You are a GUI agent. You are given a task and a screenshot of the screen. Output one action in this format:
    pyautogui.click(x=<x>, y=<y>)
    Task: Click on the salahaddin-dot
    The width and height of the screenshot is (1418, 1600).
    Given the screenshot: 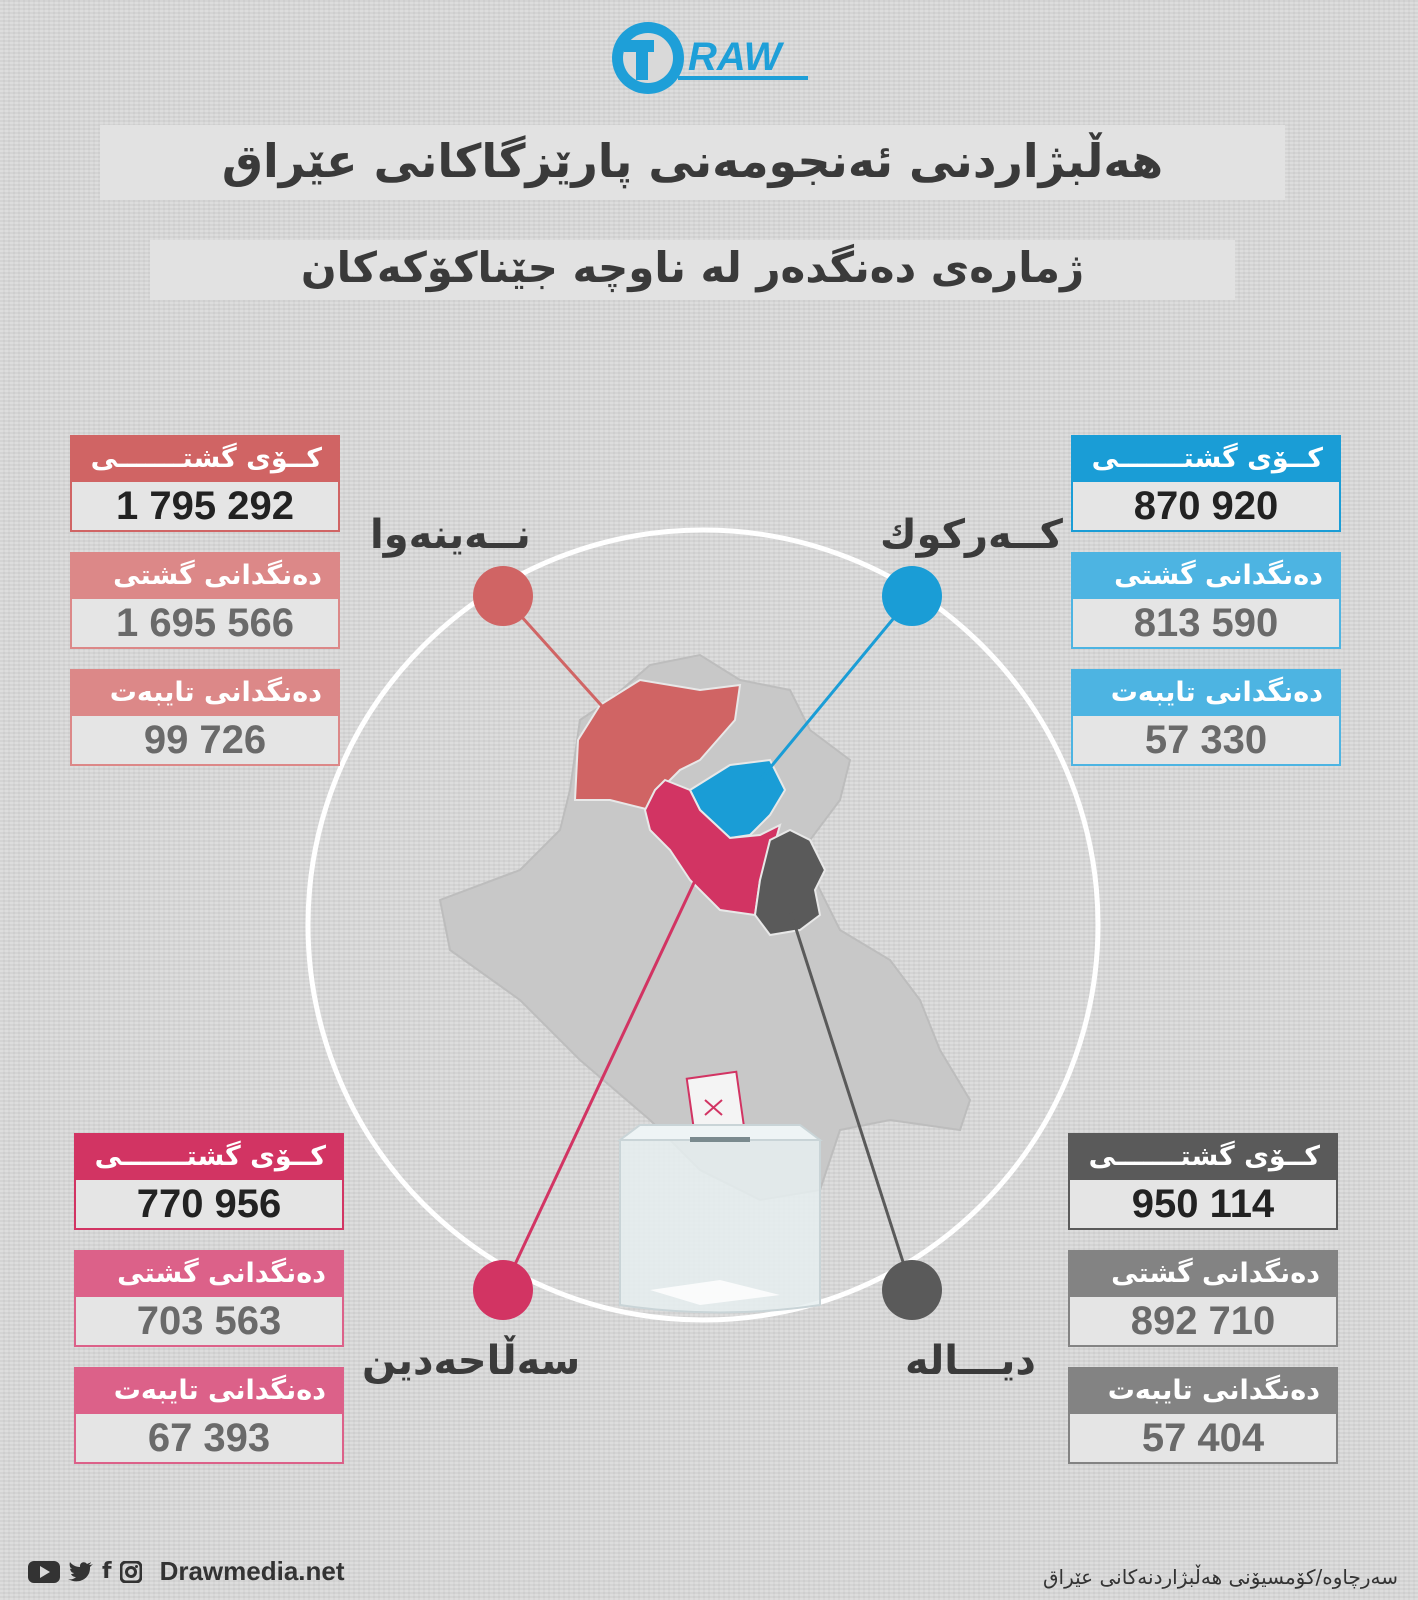 What is the action you would take?
    pyautogui.click(x=503, y=1290)
    